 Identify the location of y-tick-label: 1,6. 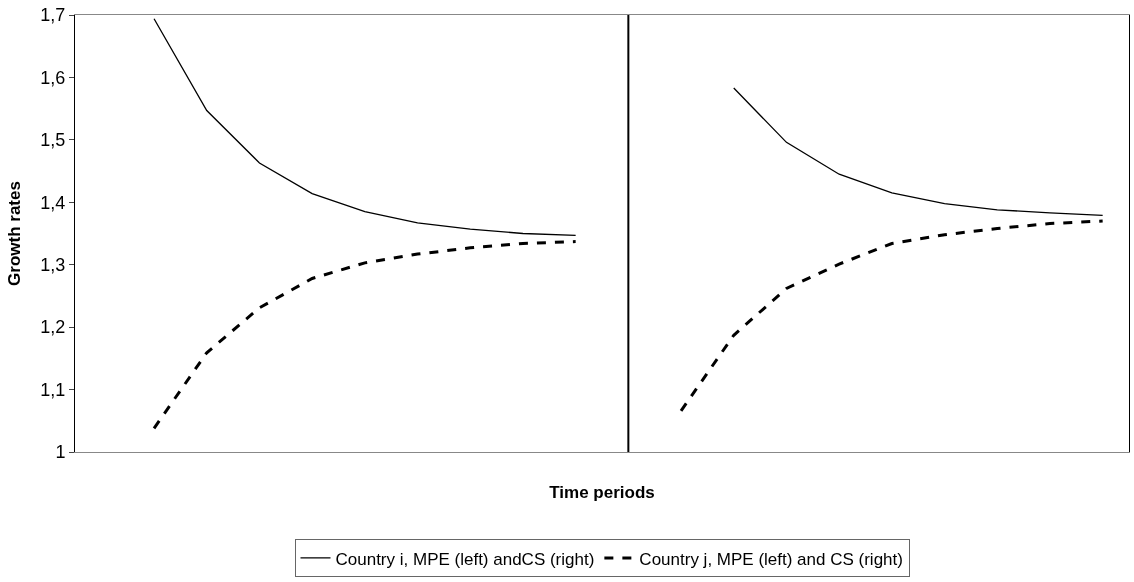
(53, 77).